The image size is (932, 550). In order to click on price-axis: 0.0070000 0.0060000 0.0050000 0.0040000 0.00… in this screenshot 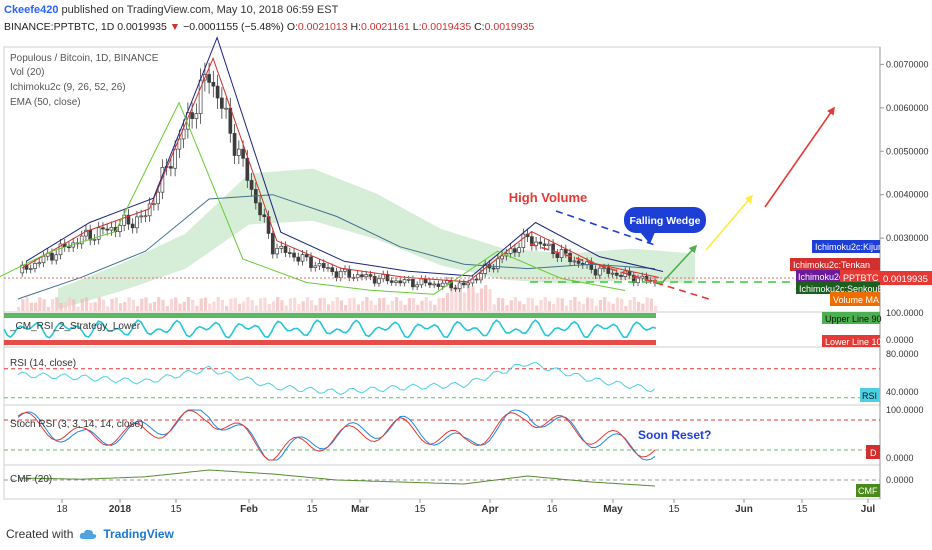, I will do `click(904, 151)`.